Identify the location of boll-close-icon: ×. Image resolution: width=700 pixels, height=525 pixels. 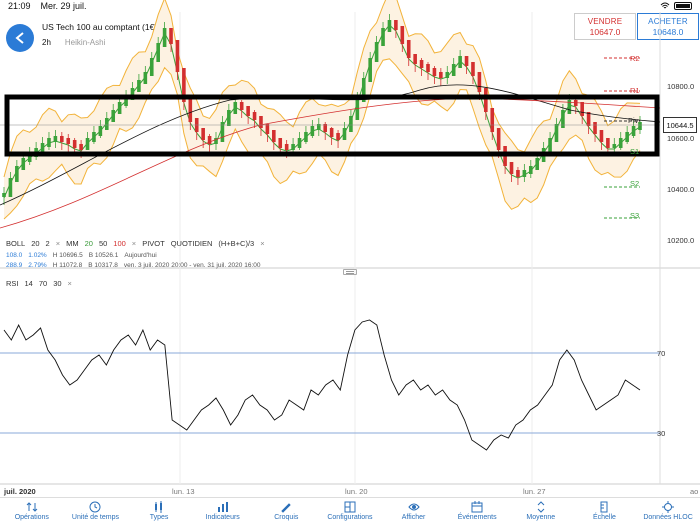
(58, 243).